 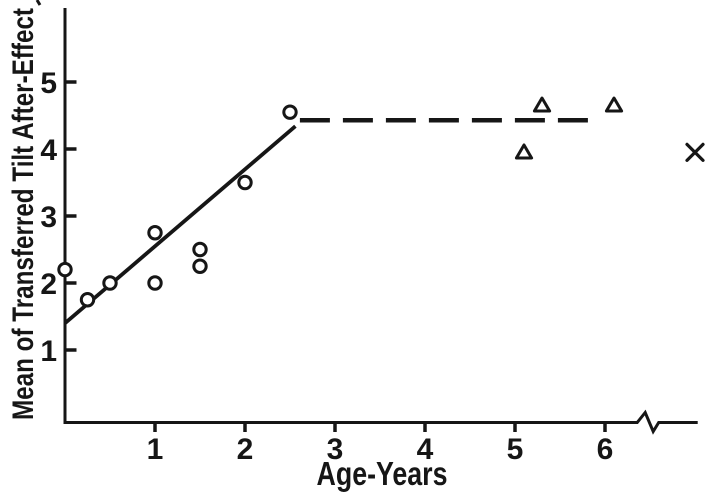 What do you see at coordinates (515, 449) in the screenshot?
I see `x-axis-tick-label: 5` at bounding box center [515, 449].